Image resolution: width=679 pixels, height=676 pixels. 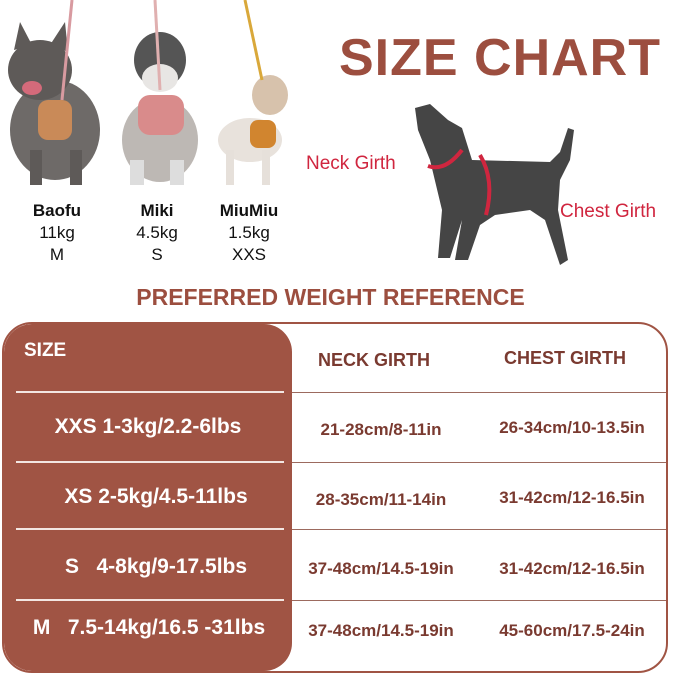 What do you see at coordinates (330, 297) in the screenshot?
I see `section-subtitle: PREFERRED WEIGHT REFERENCE` at bounding box center [330, 297].